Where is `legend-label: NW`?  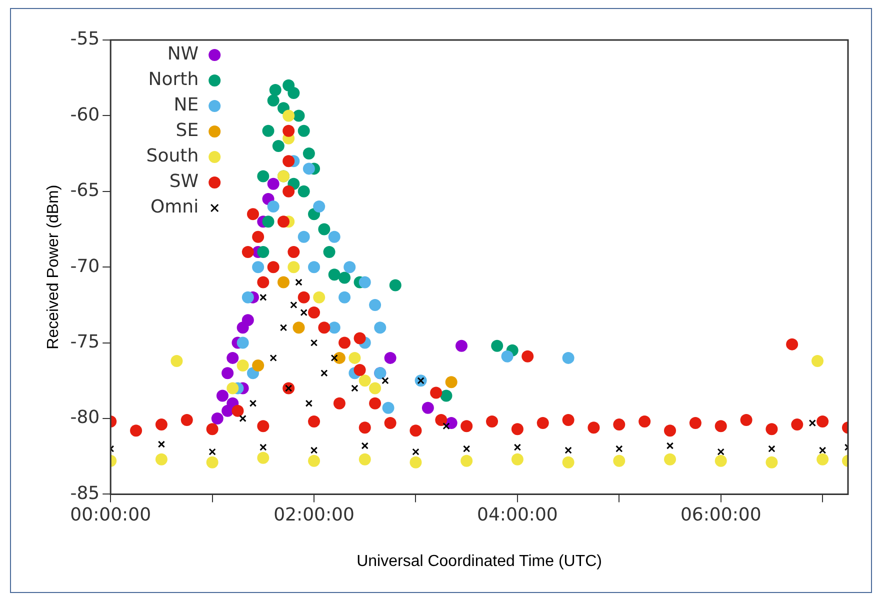 legend-label: NW is located at coordinates (183, 54).